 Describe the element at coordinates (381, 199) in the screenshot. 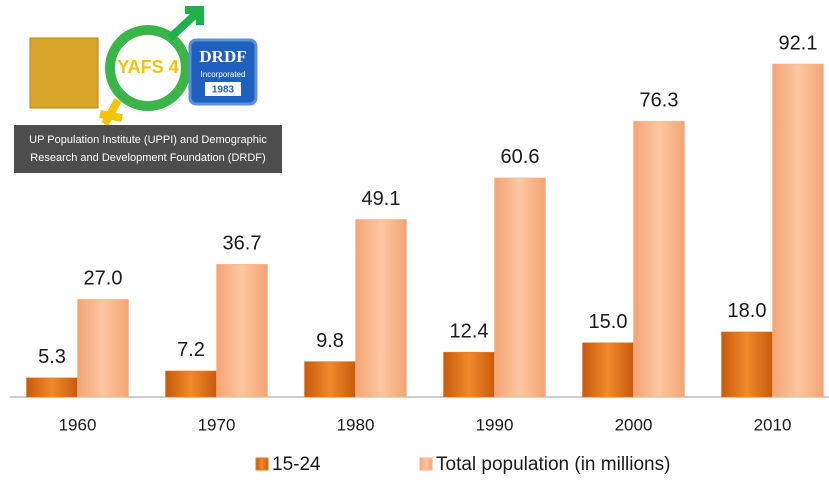

I see `value-label: 49.1` at that location.